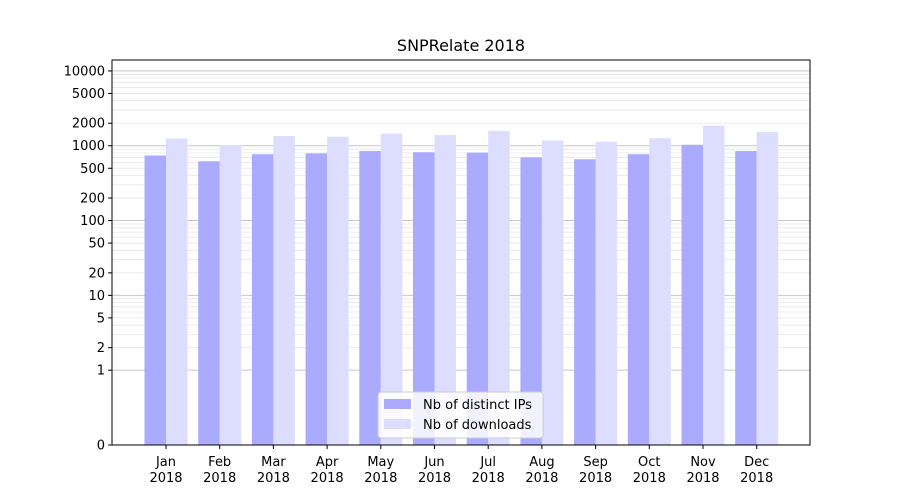  I want to click on x-tick-label: Aug 2018, so click(541, 470).